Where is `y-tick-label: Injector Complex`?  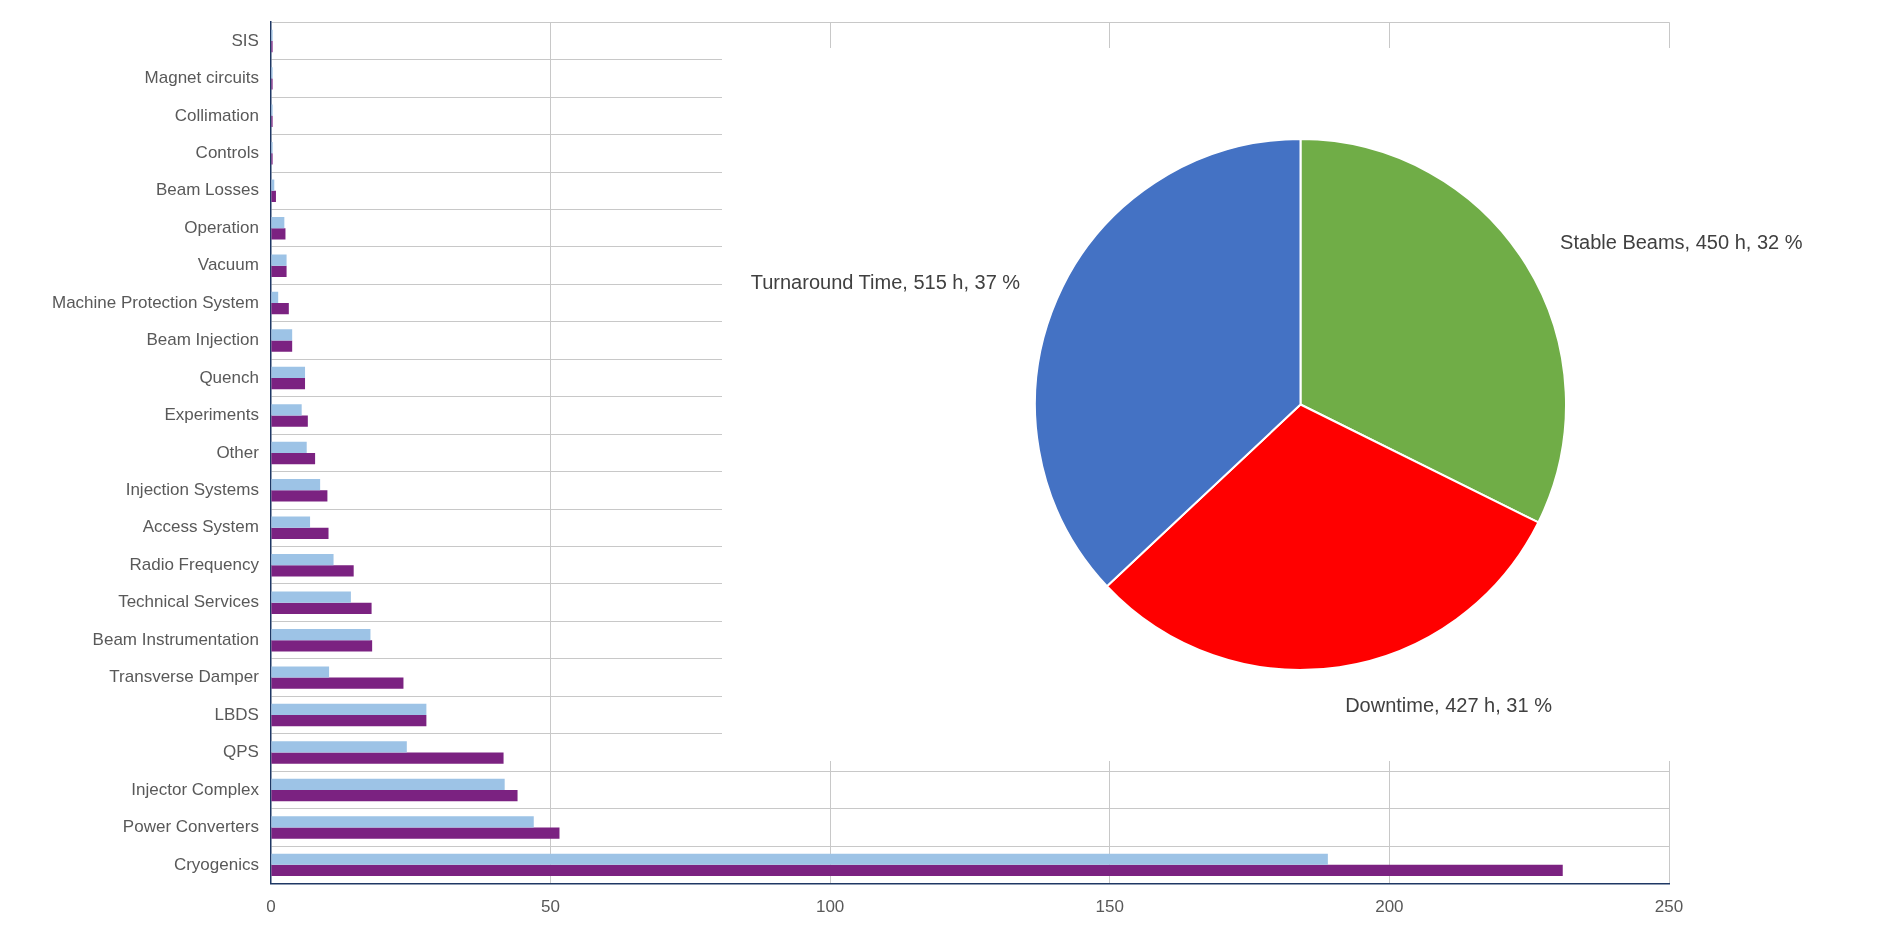 y-tick-label: Injector Complex is located at coordinates (195, 789).